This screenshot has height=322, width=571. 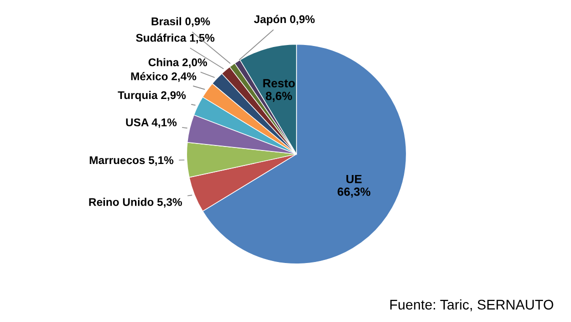 I want to click on slice-label: Japón 0,9%, so click(x=284, y=20).